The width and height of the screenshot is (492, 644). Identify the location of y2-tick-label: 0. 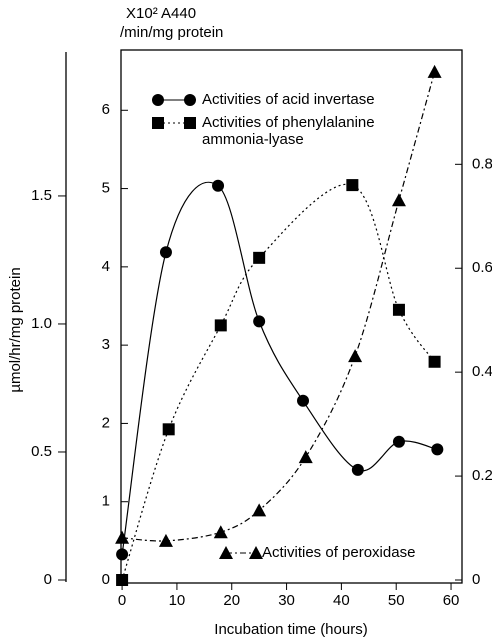
(476, 579).